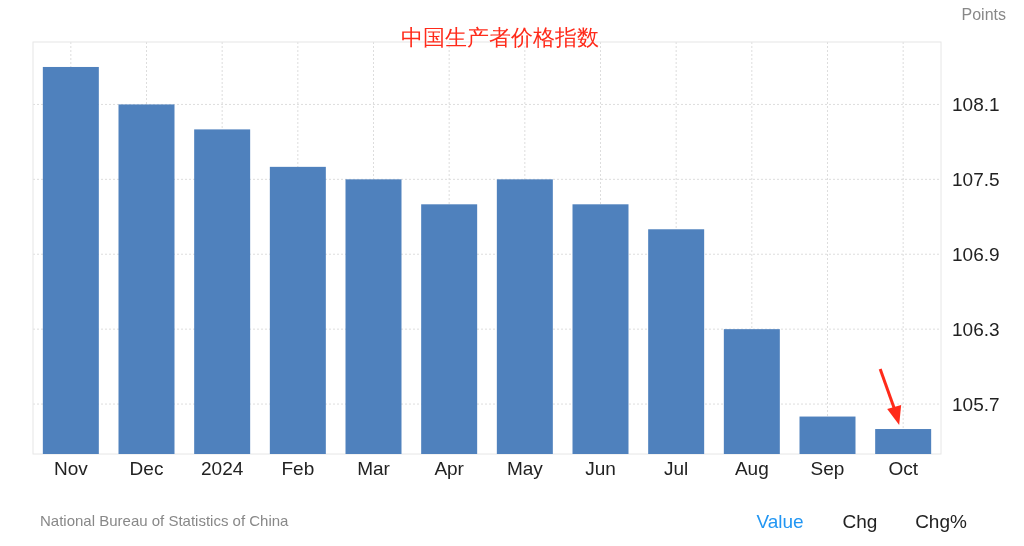 This screenshot has height=546, width=1024. What do you see at coordinates (976, 105) in the screenshot?
I see `y-tick-label: 108.1` at bounding box center [976, 105].